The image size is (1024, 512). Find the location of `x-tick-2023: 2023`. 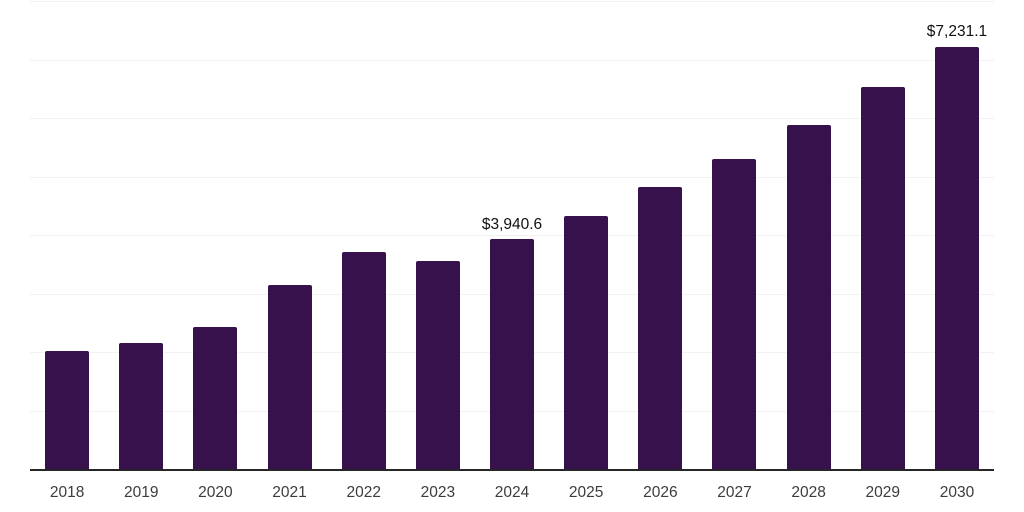

x-tick-2023: 2023 is located at coordinates (438, 492).